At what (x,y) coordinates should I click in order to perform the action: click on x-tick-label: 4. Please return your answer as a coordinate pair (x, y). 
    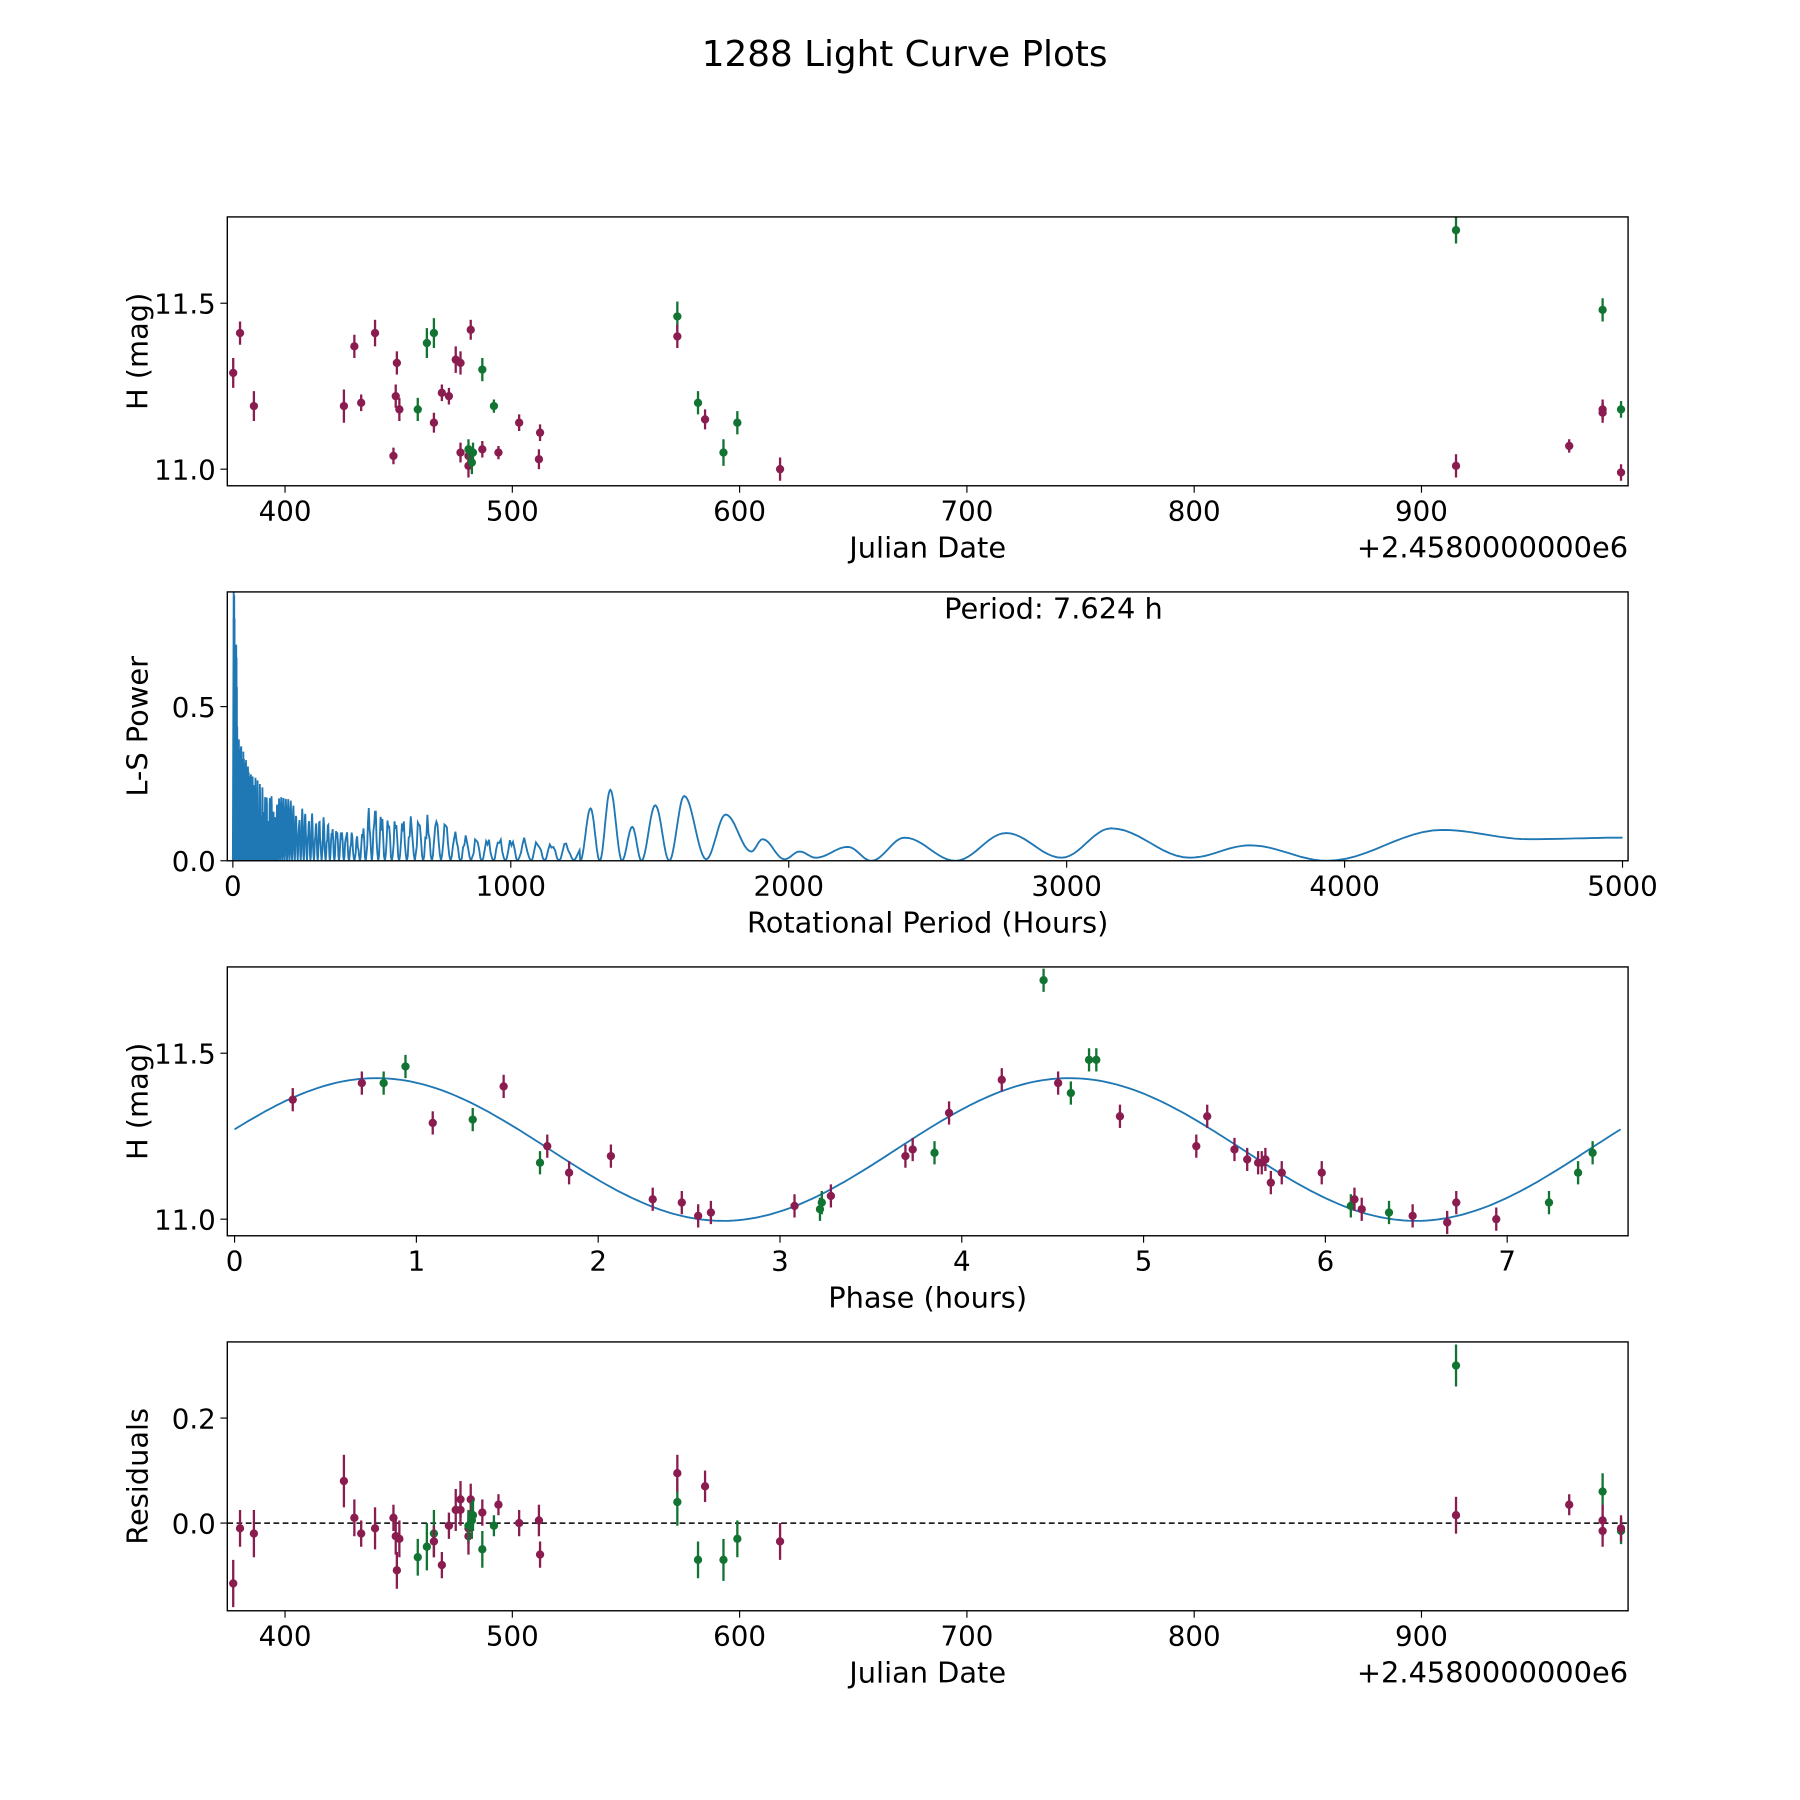
    Looking at the image, I should click on (962, 1260).